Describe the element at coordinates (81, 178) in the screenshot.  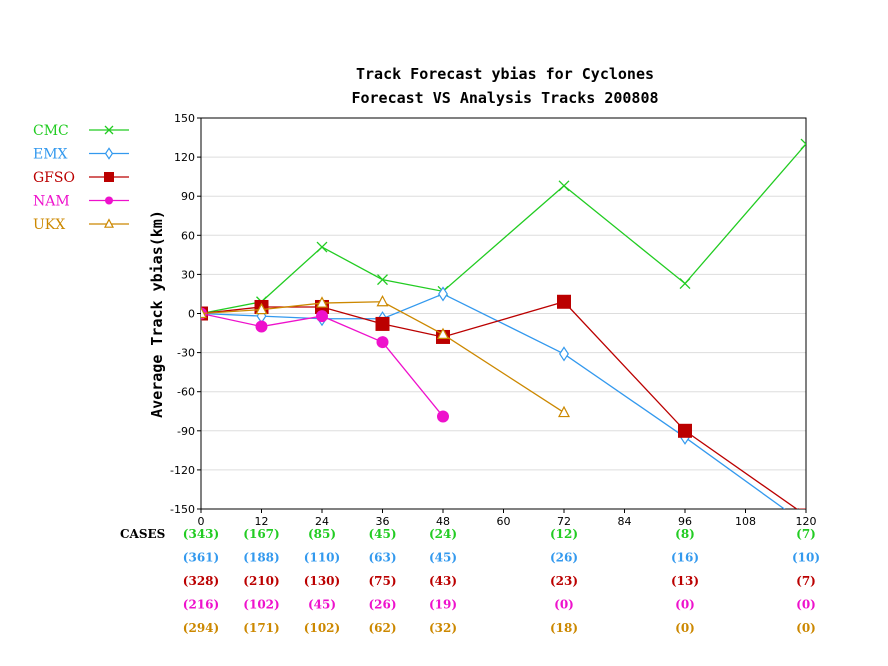
I see `legend: CMC EMX GFSO NAM UKX` at that location.